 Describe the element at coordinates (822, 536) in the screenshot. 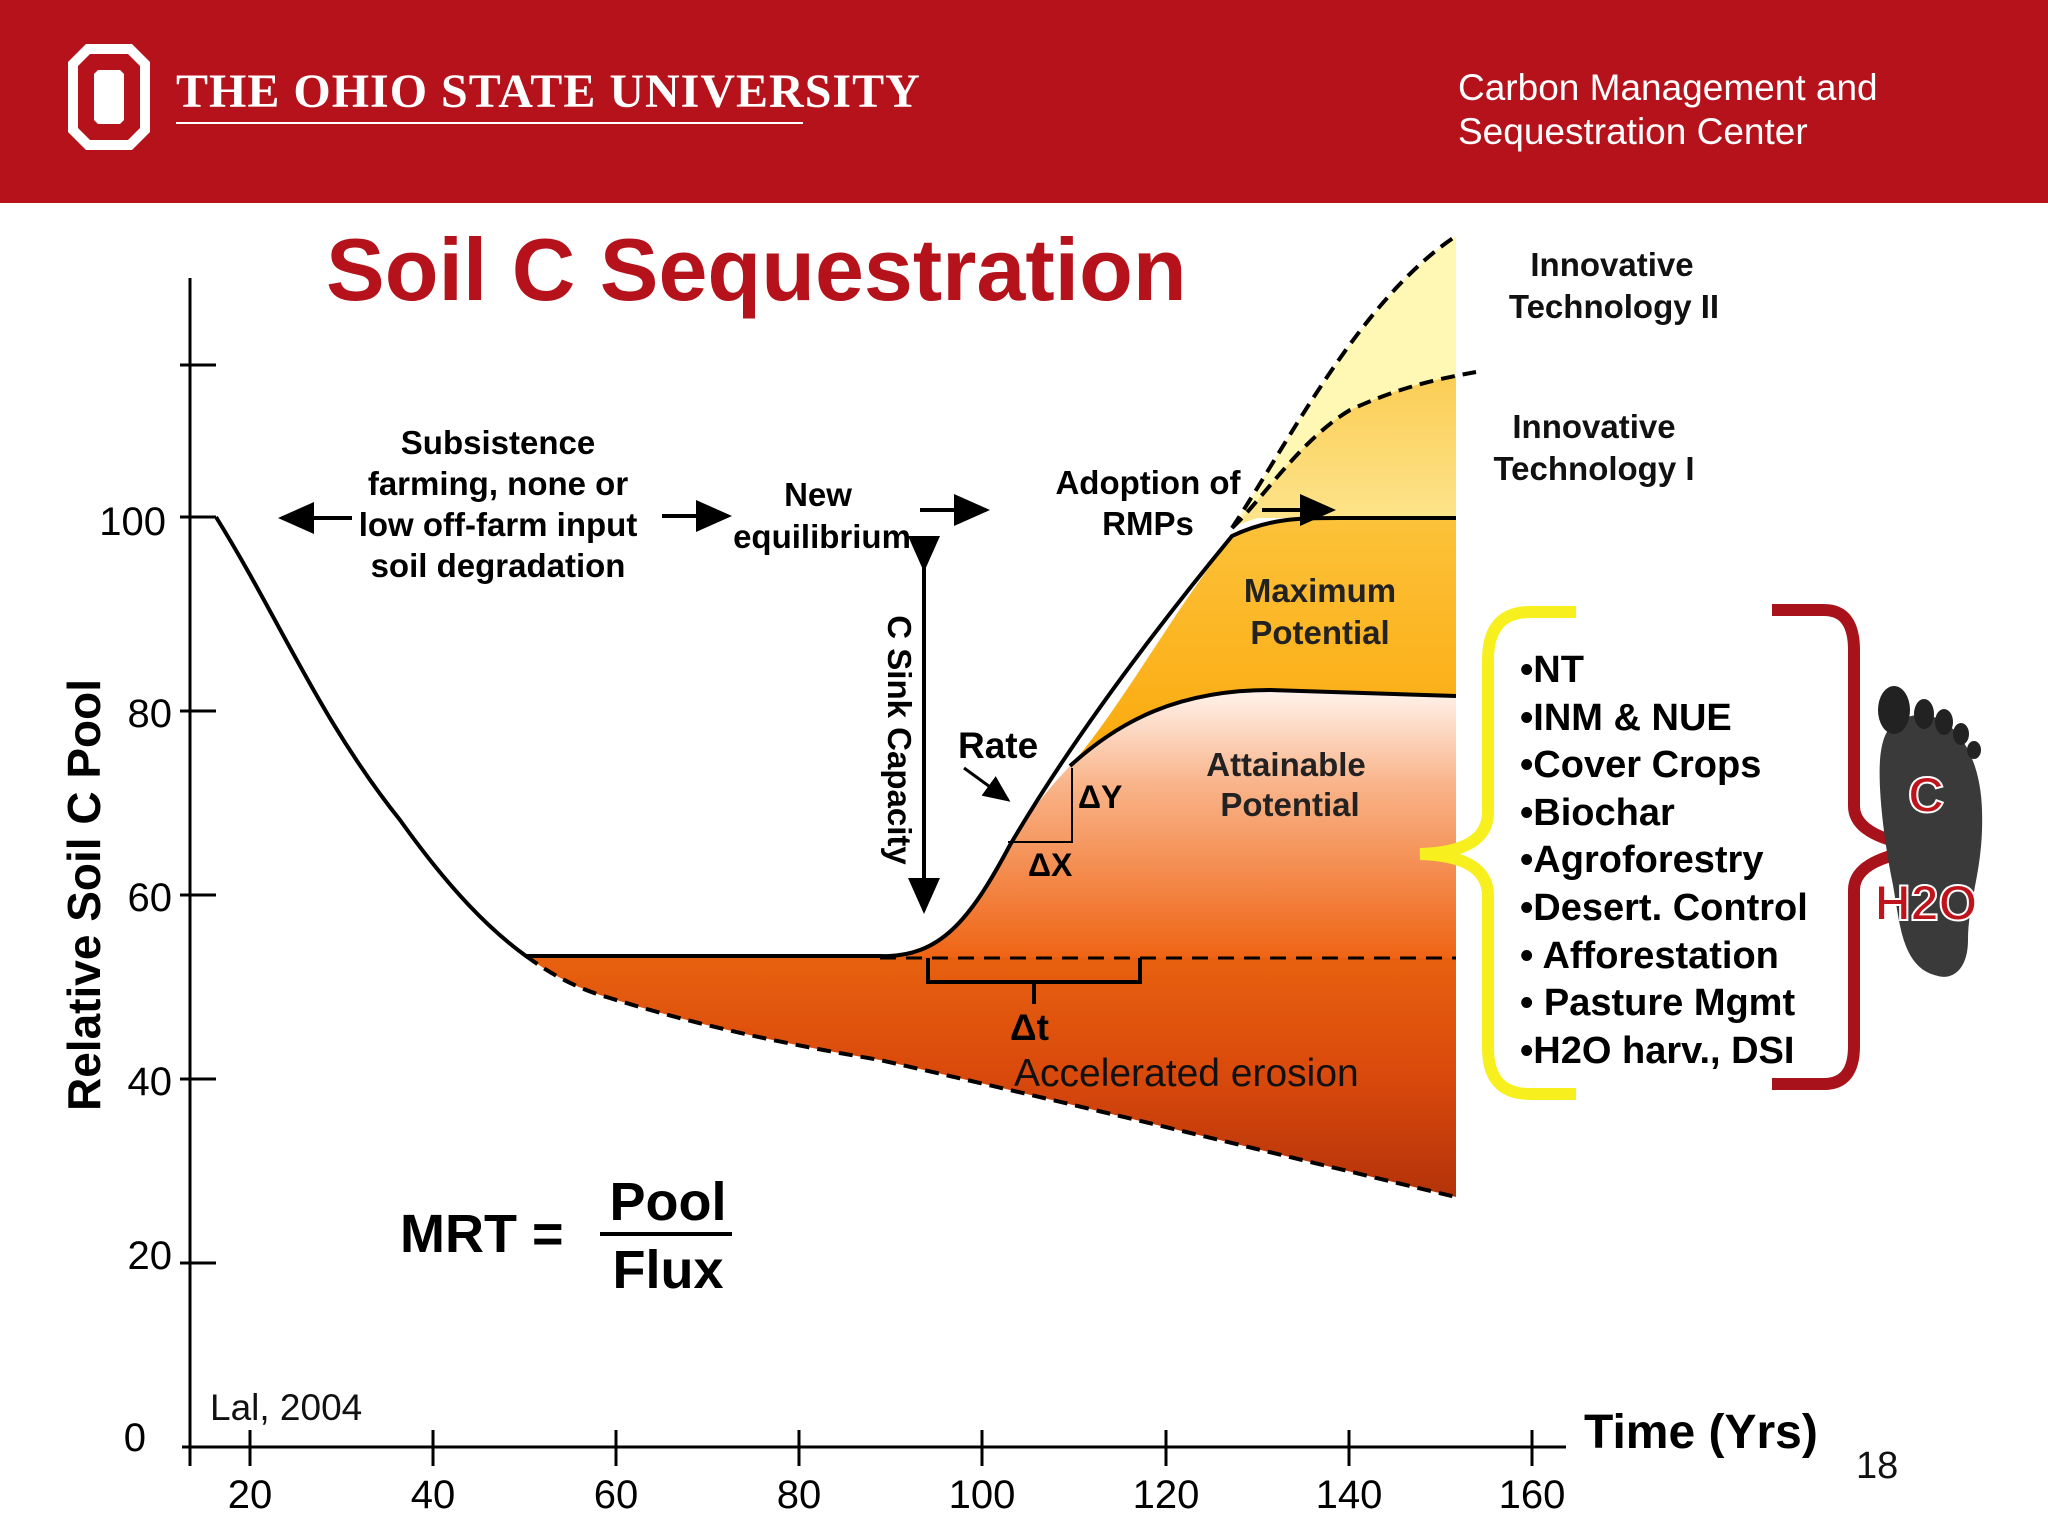

I see `new-eq-line2: equilibrium` at that location.